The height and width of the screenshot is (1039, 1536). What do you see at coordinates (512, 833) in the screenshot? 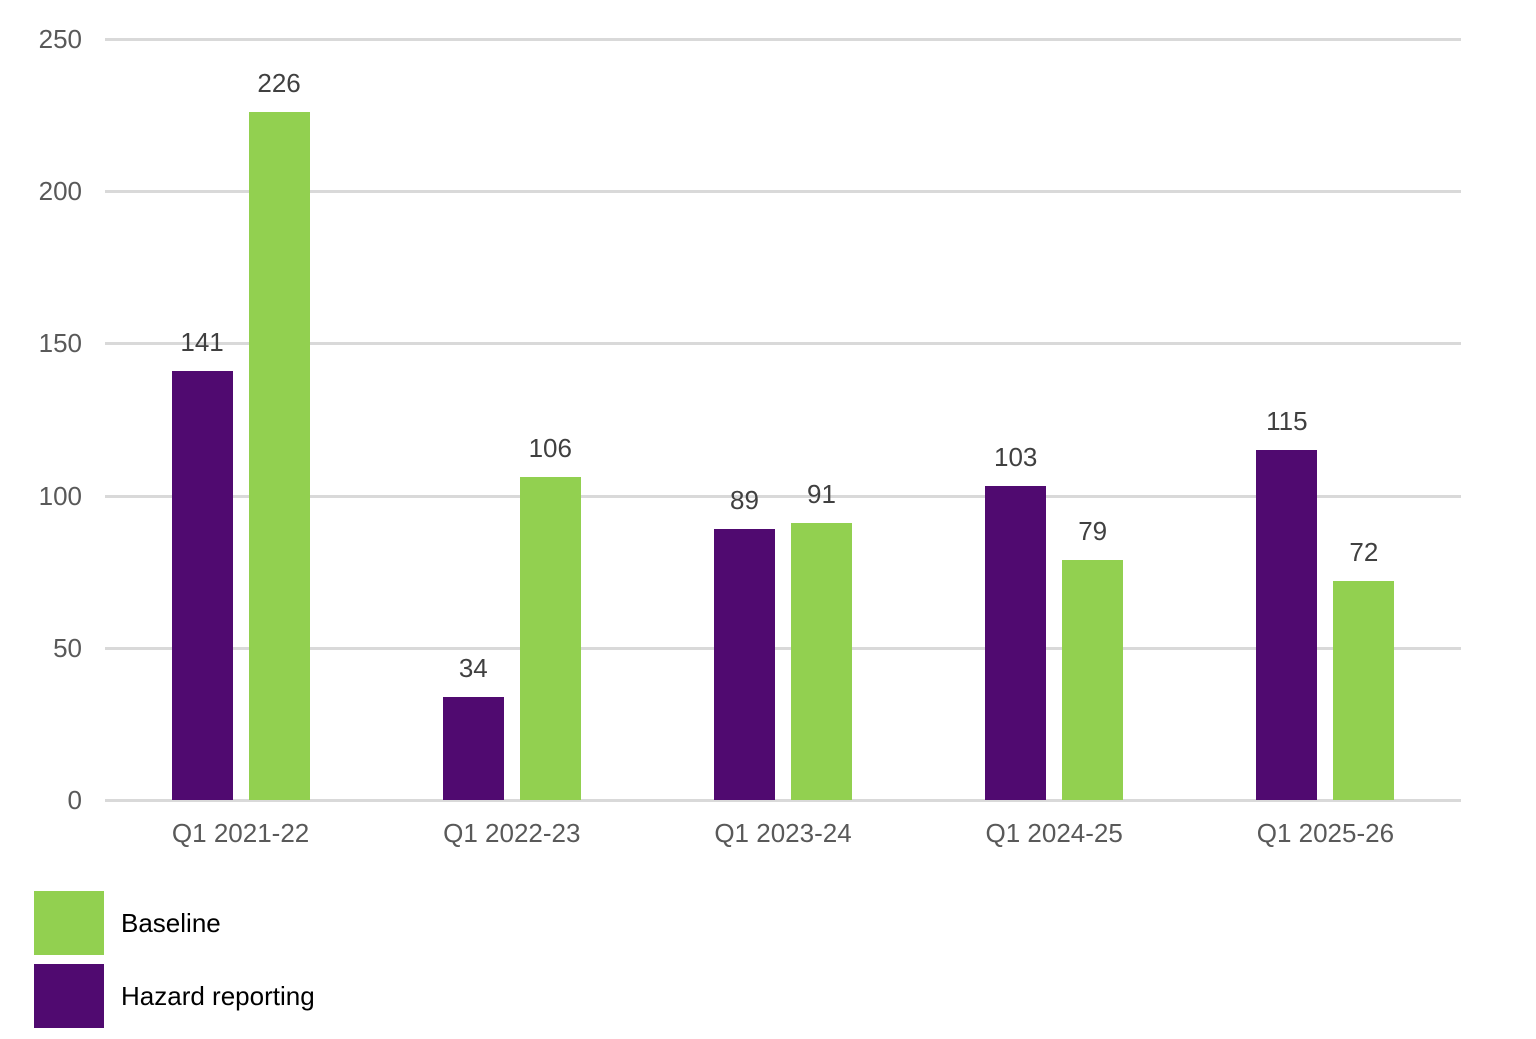
I see `x-tick-label: Q1 2022-23` at bounding box center [512, 833].